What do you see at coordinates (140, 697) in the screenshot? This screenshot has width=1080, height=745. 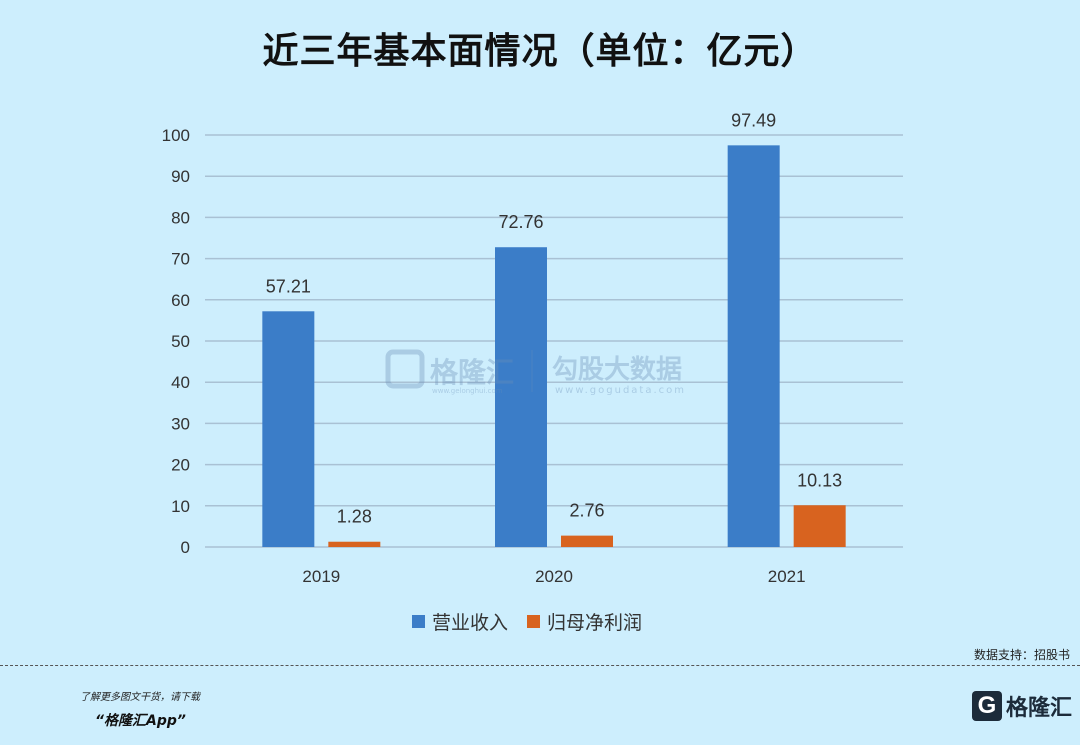 I see `promo-text: 了解更多图文干货，请下载` at bounding box center [140, 697].